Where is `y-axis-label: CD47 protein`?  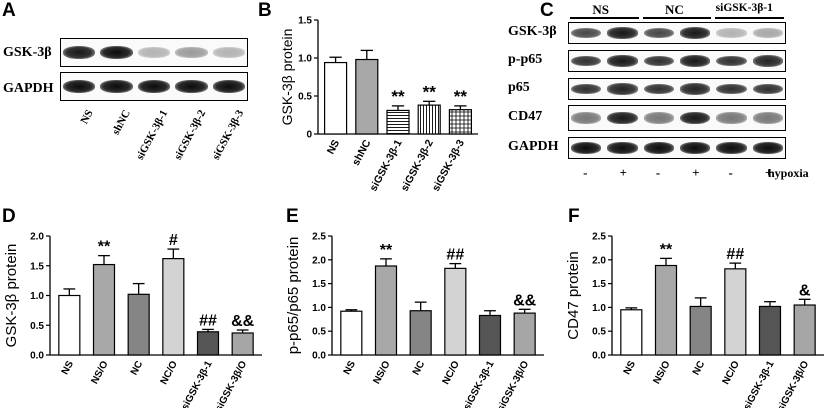
y-axis-label: CD47 protein is located at coordinates (573, 295).